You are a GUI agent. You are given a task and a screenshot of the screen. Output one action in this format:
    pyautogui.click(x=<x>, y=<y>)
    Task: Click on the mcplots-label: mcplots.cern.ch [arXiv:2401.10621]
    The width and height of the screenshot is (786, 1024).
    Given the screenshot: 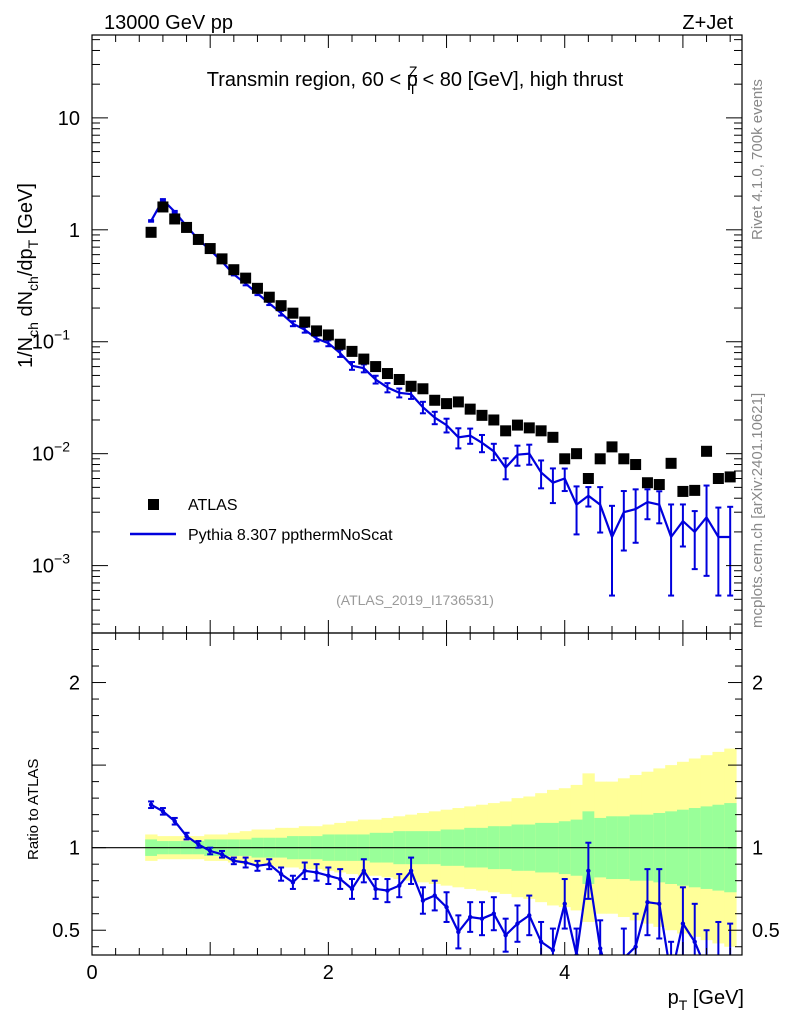 What is the action you would take?
    pyautogui.click(x=757, y=510)
    